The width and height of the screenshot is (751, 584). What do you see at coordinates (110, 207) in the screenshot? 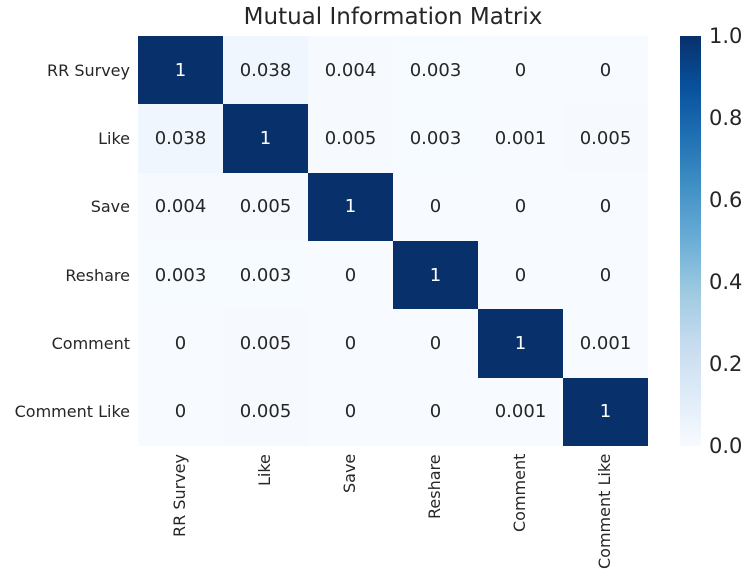
I see `y-tick-label: Save` at bounding box center [110, 207].